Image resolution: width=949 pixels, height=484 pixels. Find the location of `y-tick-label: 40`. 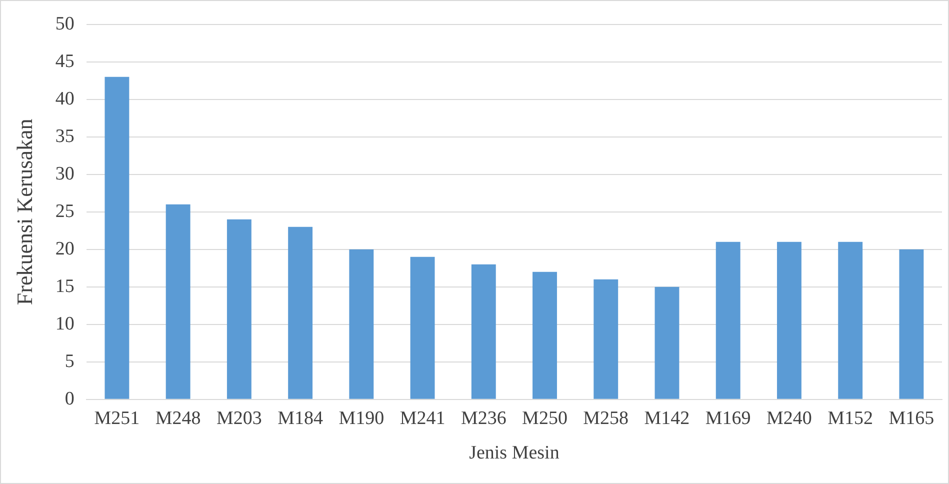

y-tick-label: 40 is located at coordinates (64, 99).